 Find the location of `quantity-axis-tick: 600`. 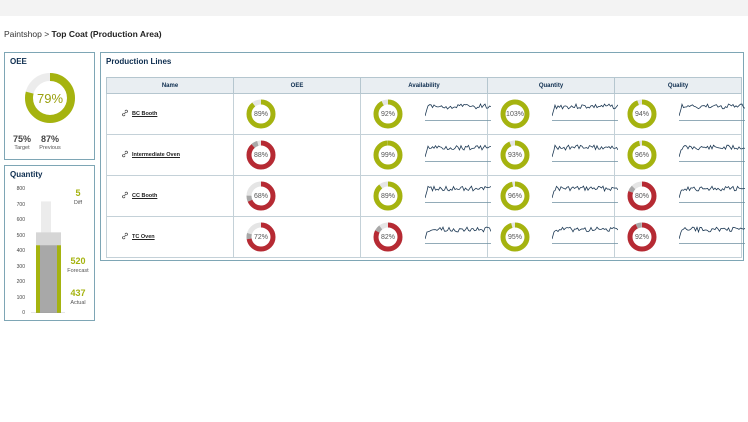

quantity-axis-tick: 600 is located at coordinates (20, 220).